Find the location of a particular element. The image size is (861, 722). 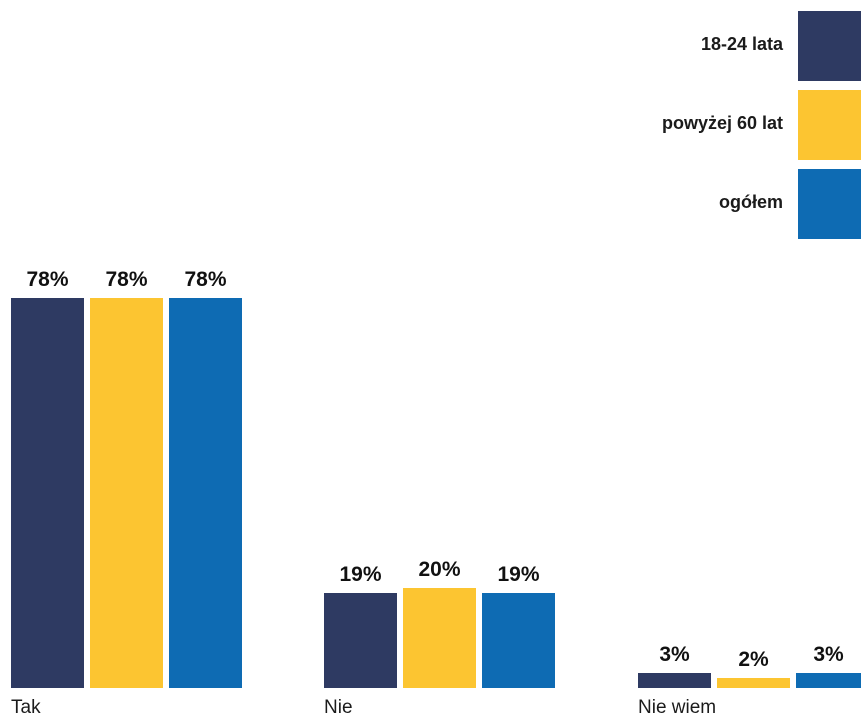

value-label-2-1: 2% is located at coordinates (753, 659).